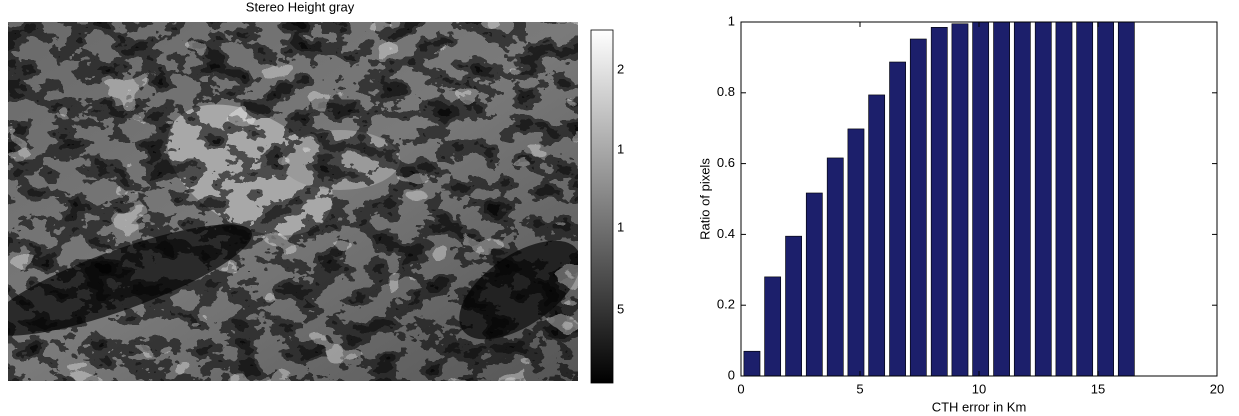 The image size is (1239, 416). I want to click on y-tick-label: 0, so click(731, 374).